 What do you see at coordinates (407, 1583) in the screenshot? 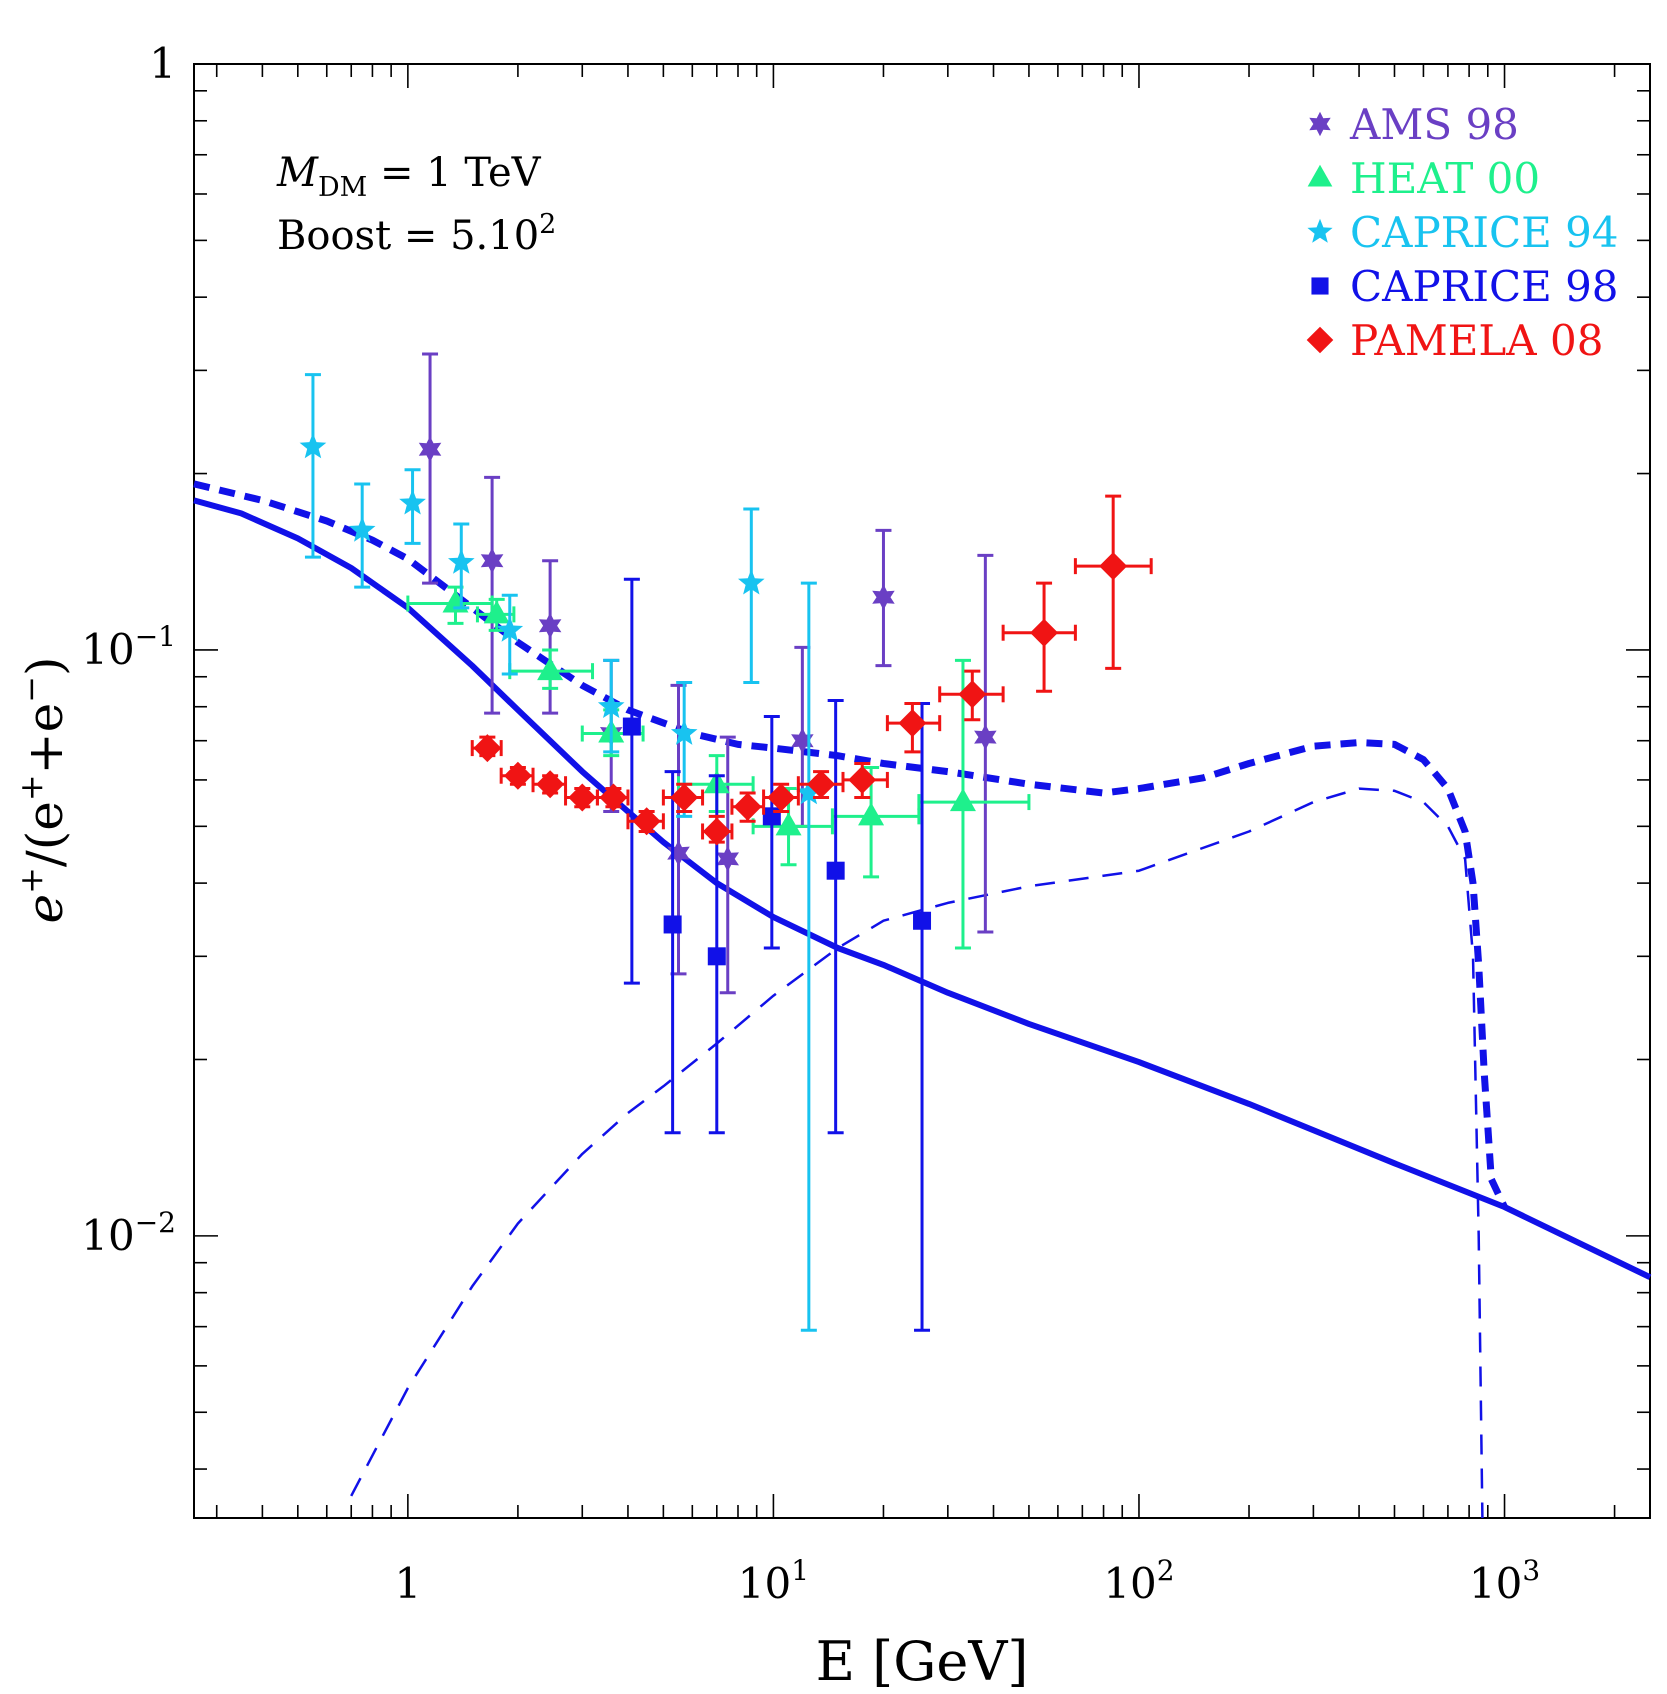
I see `x-tick-label: 1` at bounding box center [407, 1583].